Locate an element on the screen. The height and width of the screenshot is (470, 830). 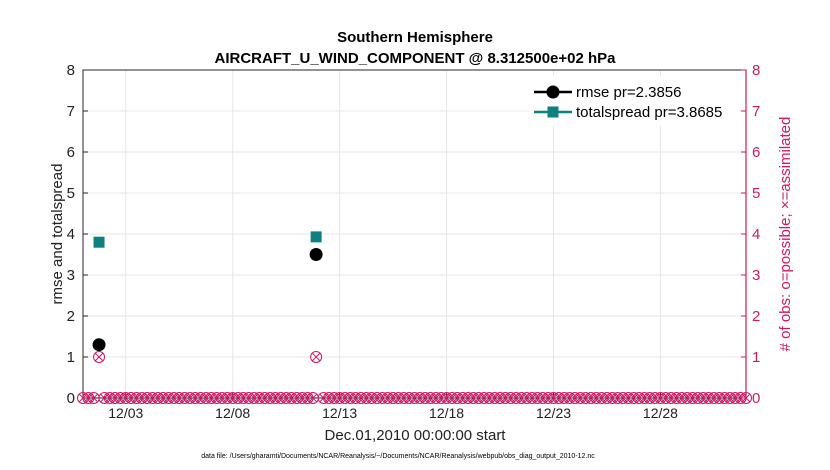
x-axis-label: Dec.01,2010 00:00:00 start is located at coordinates (416, 435).